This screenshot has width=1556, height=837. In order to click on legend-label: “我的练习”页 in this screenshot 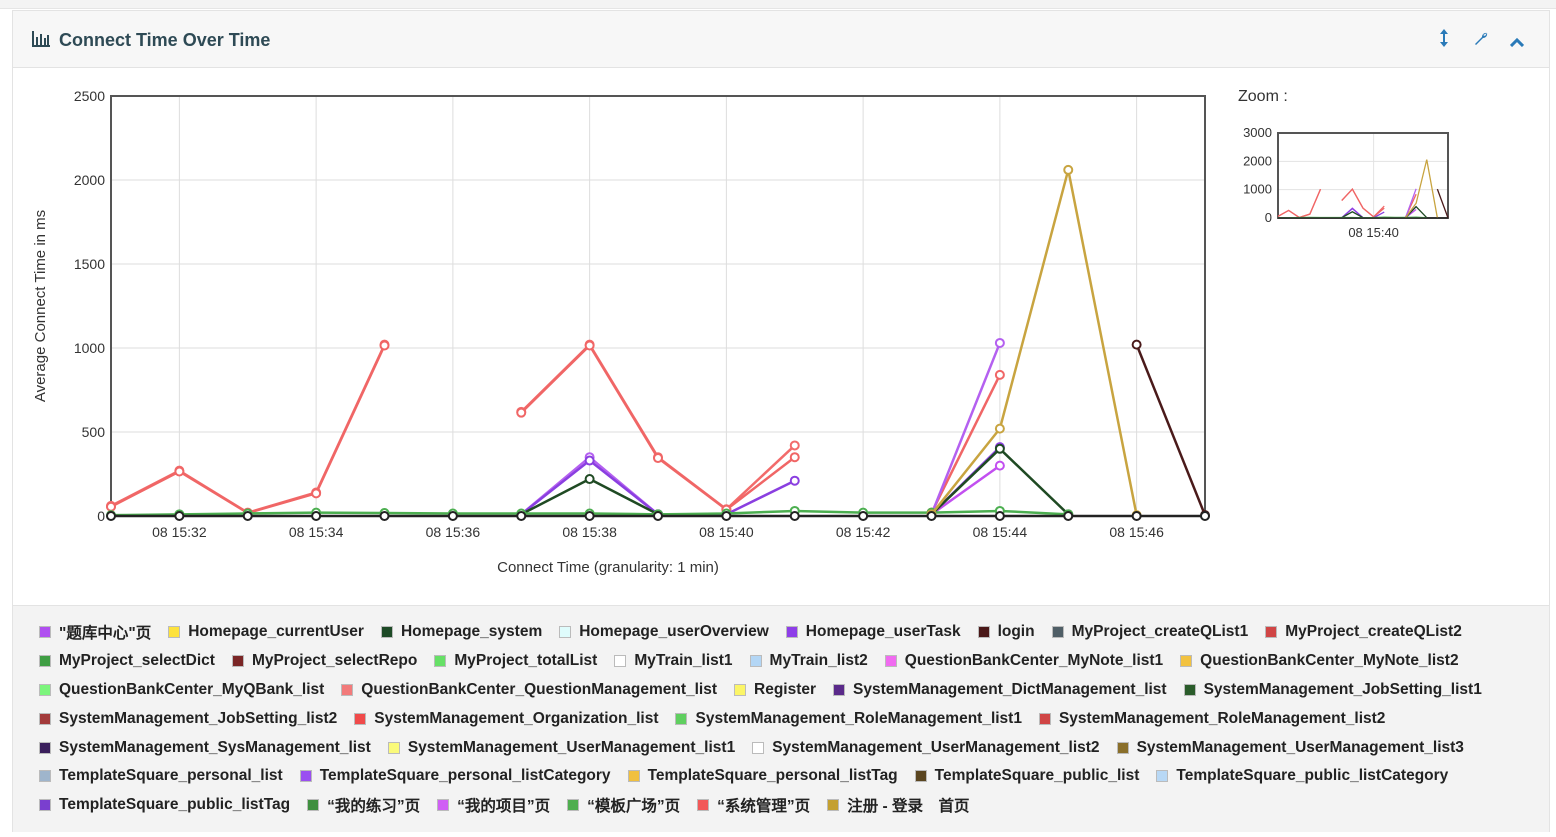, I will do `click(374, 807)`.